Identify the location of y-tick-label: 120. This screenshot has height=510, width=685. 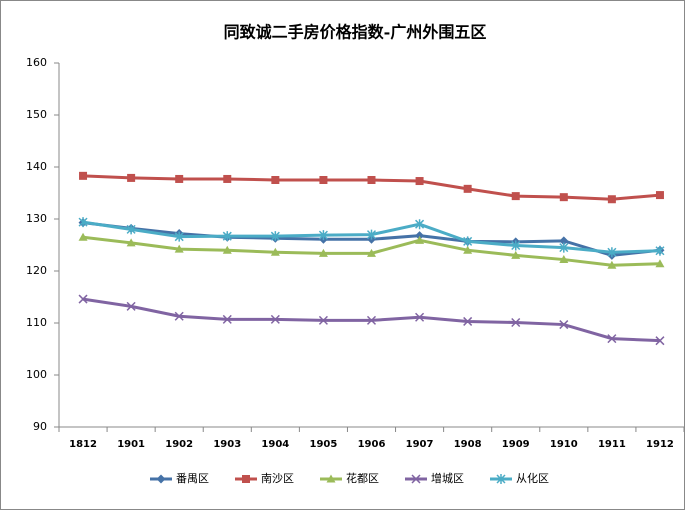
(36, 270).